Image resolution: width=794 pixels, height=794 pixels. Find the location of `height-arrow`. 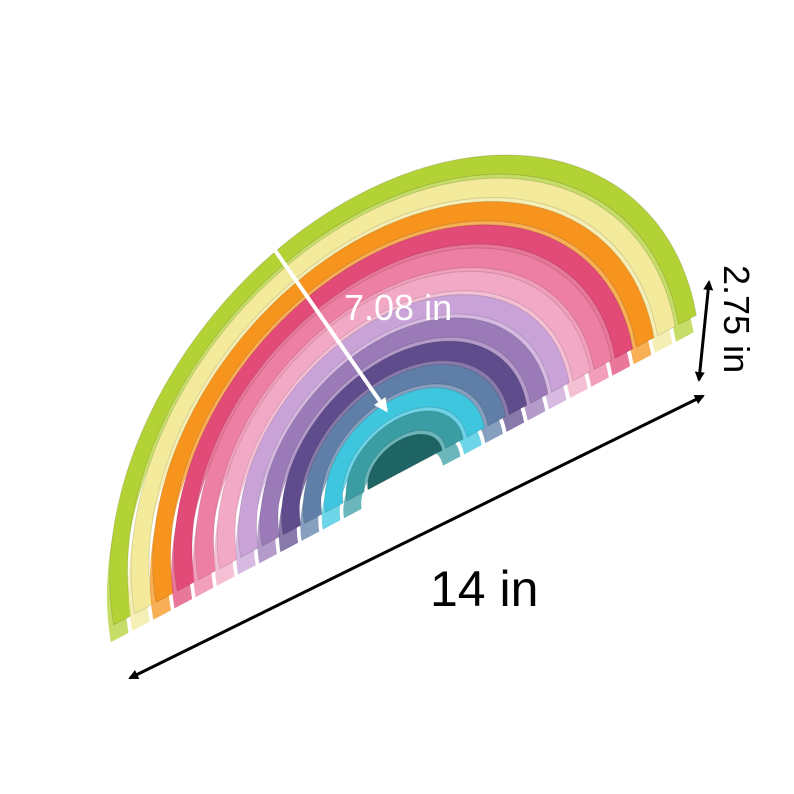

height-arrow is located at coordinates (704, 331).